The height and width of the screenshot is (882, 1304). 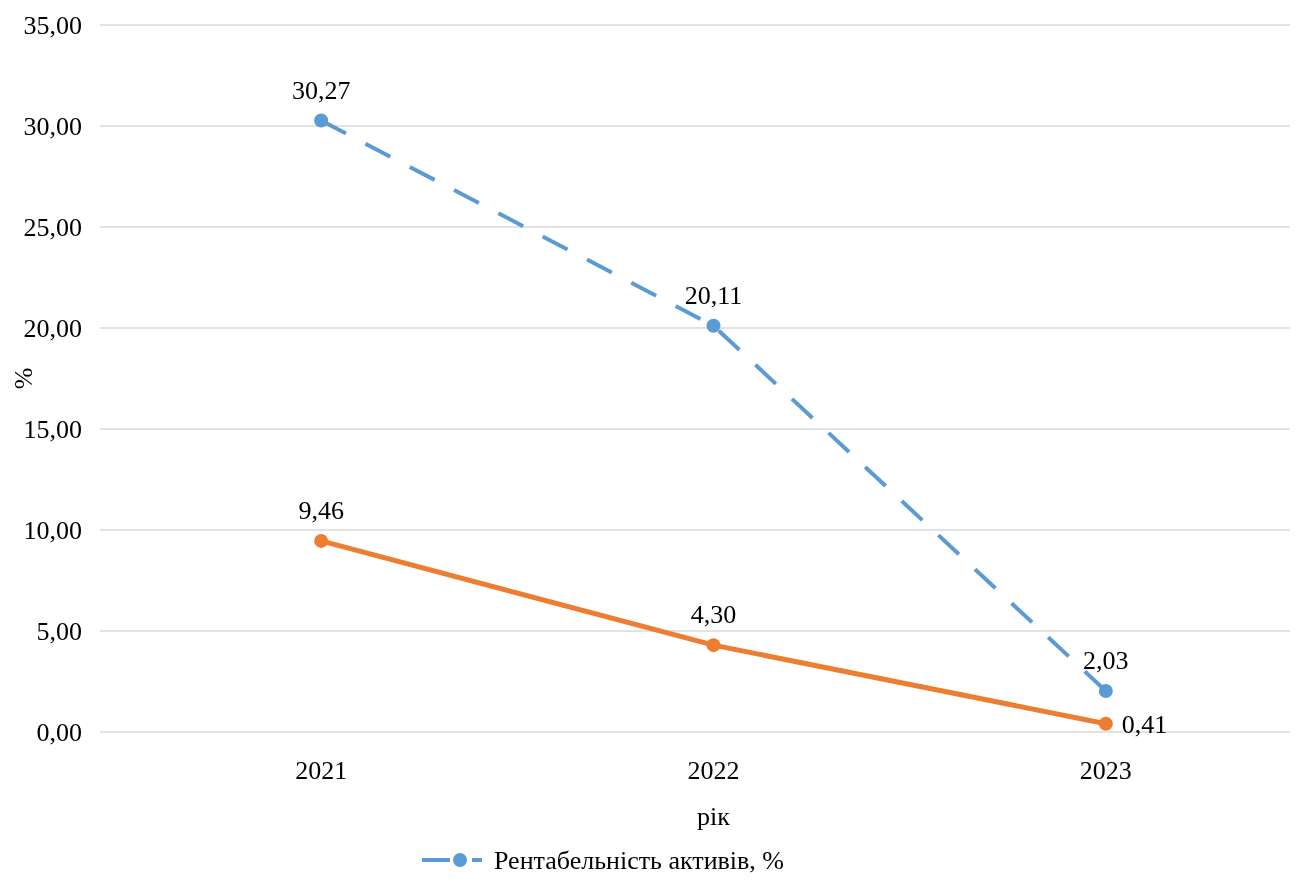 What do you see at coordinates (321, 770) in the screenshot?
I see `x-tick-label: 2021` at bounding box center [321, 770].